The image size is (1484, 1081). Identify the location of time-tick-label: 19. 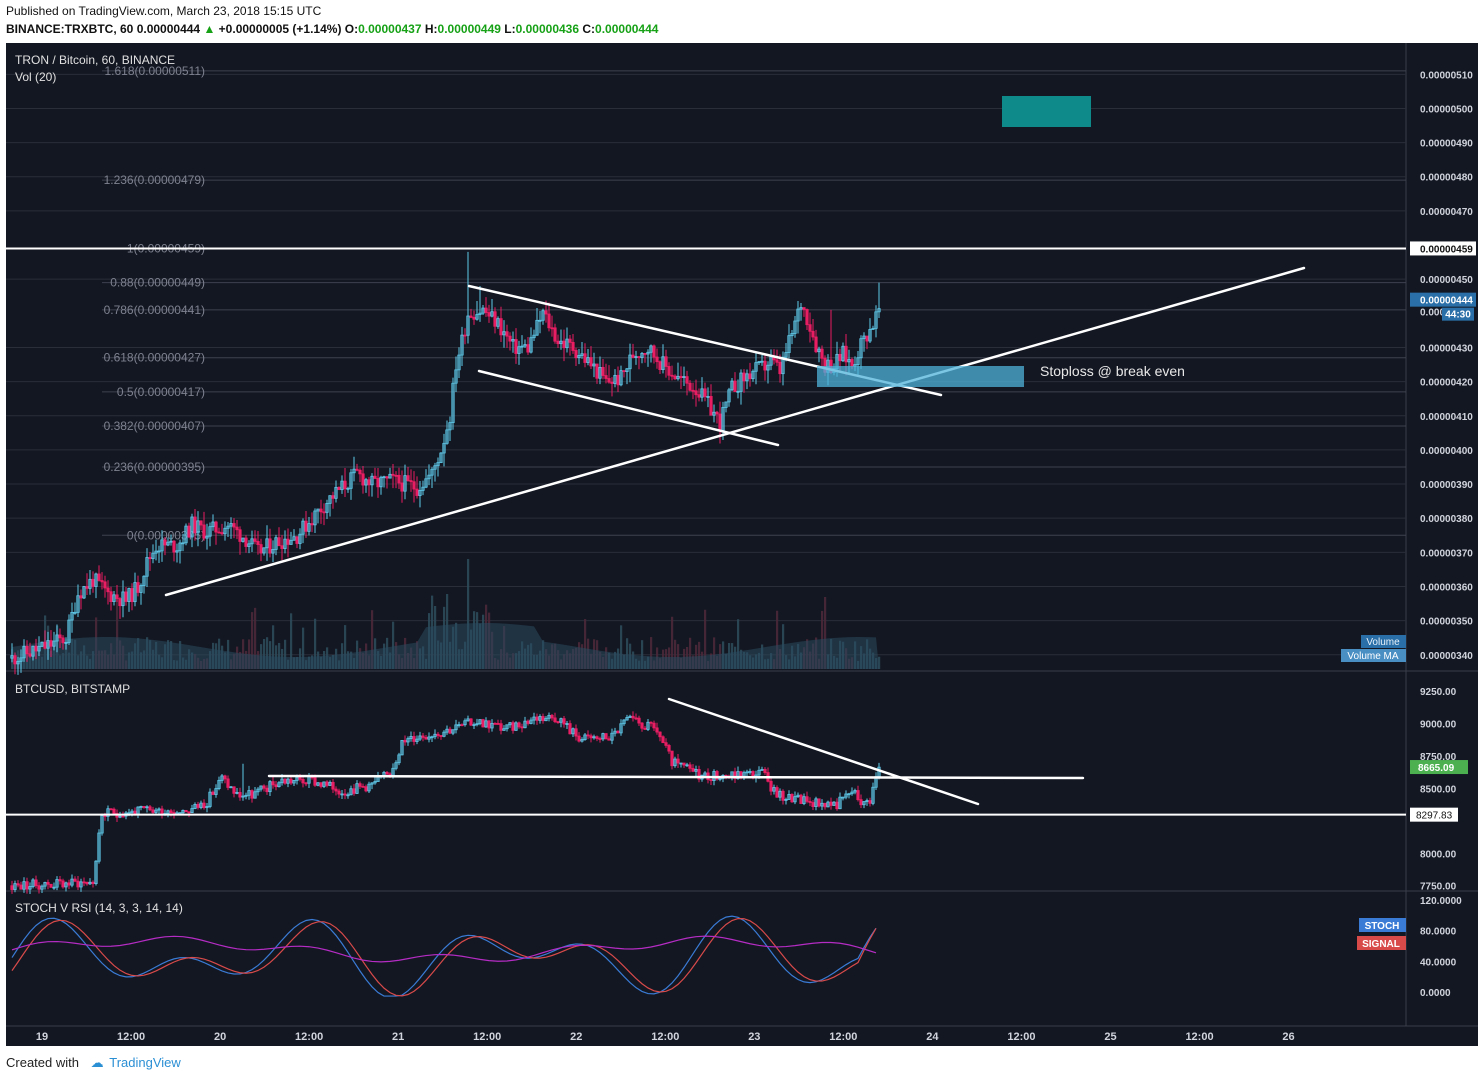
(42, 1037).